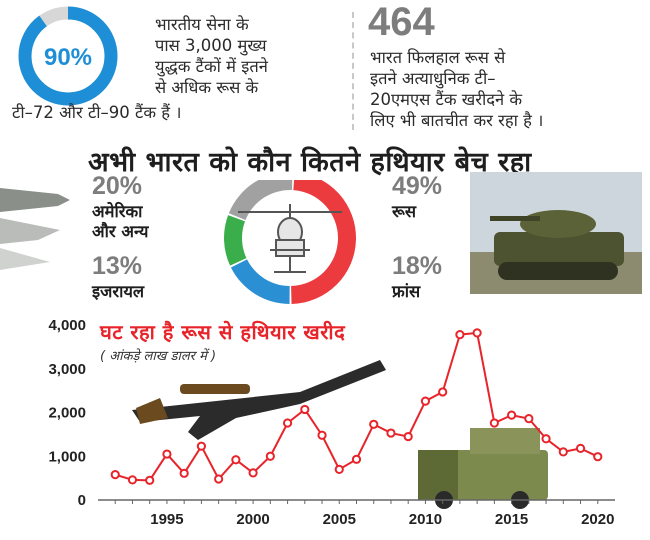 Image resolution: width=650 pixels, height=540 pixels. Describe the element at coordinates (310, 162) in the screenshot. I see `donut-title: अभी भारत को कौन कितने हथियार बेच रहा` at that location.